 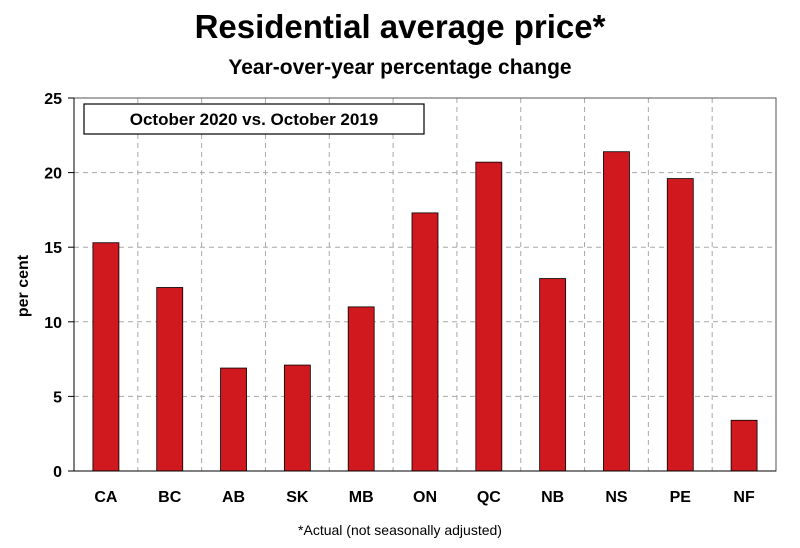 I want to click on y-tick-label: 20, so click(x=53, y=174).